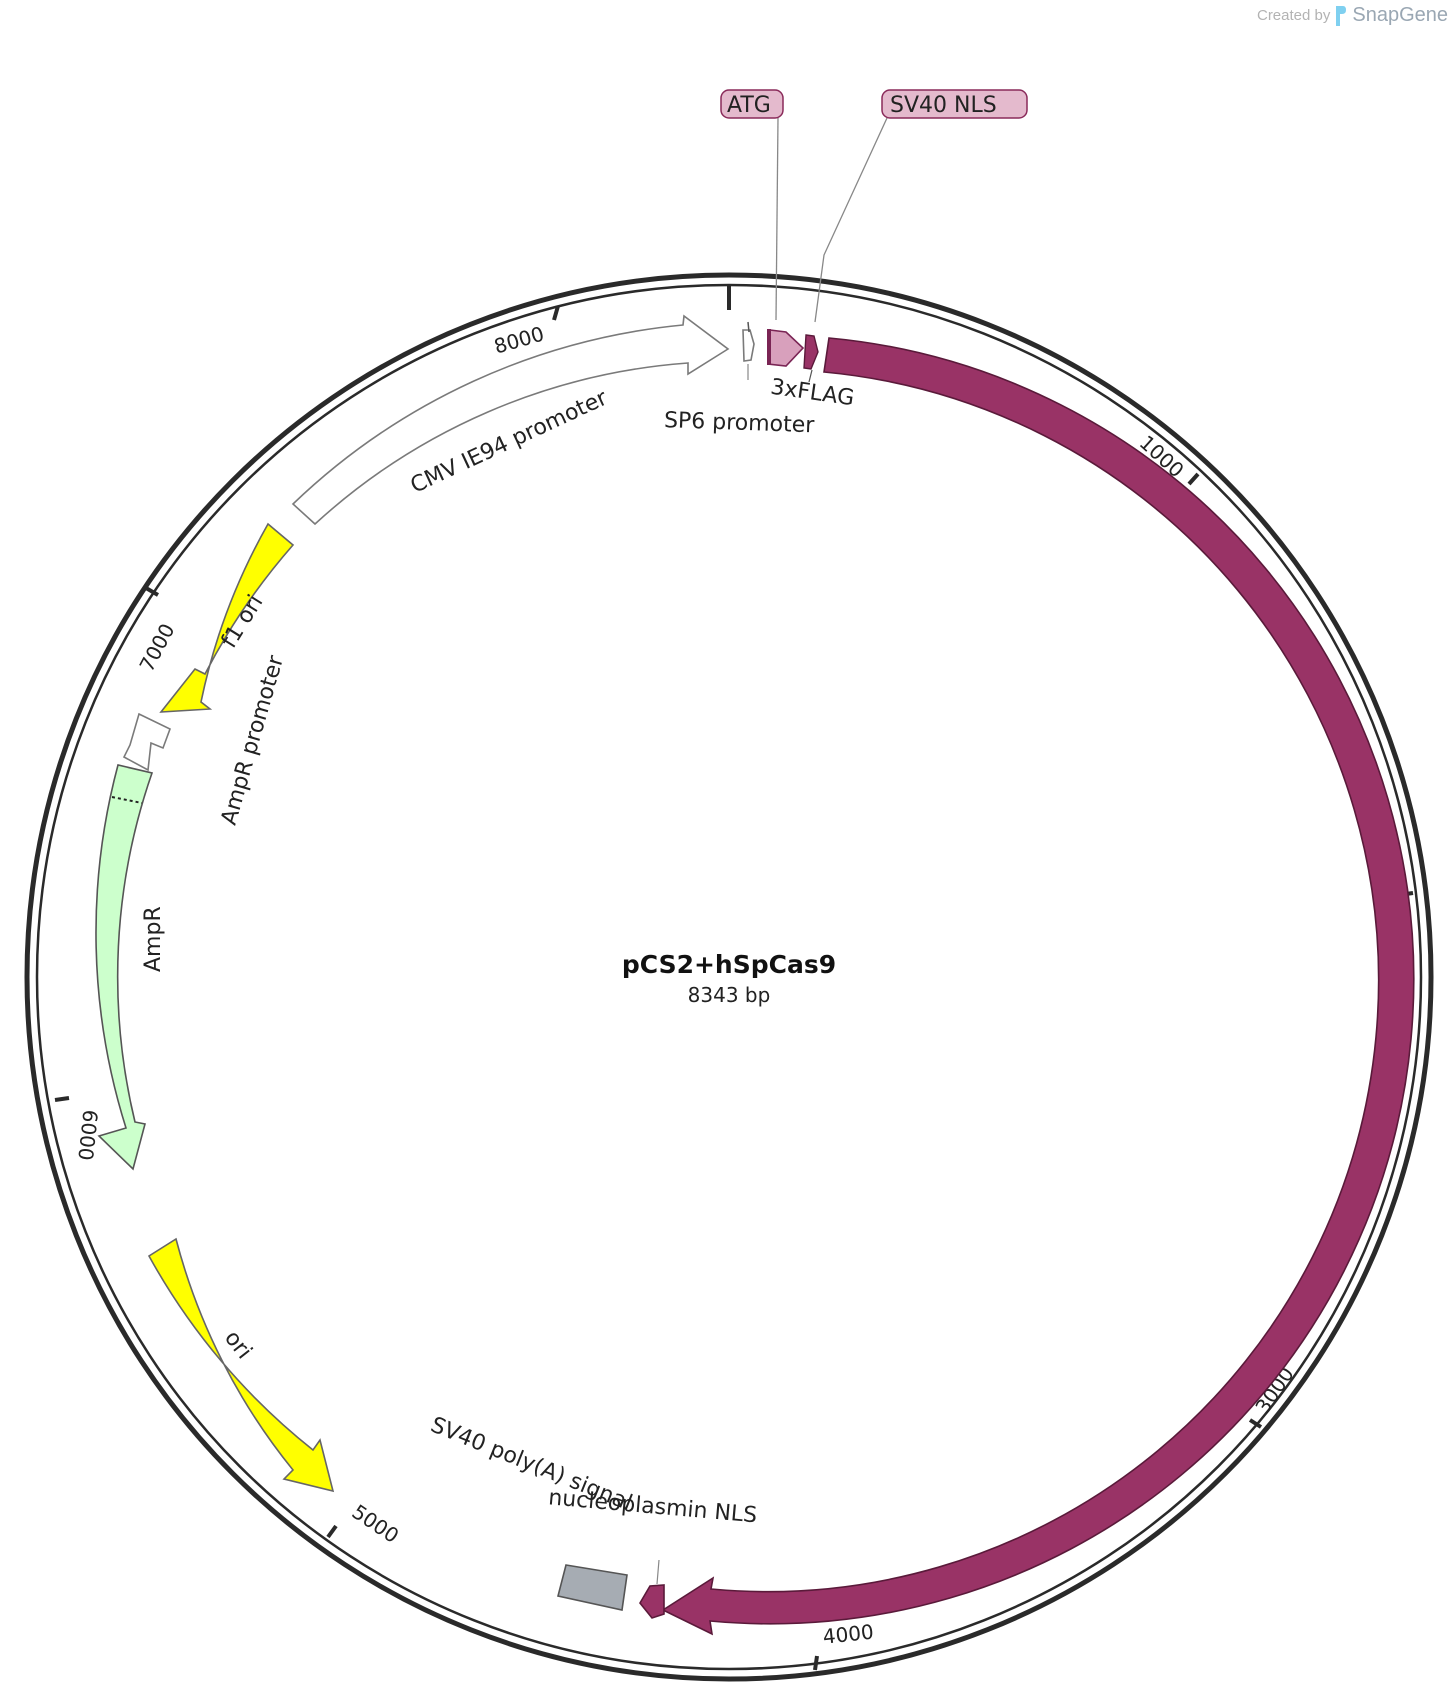  Describe the element at coordinates (253, 740) in the screenshot. I see `label-ampr-promoter: AmpR promoter` at that location.